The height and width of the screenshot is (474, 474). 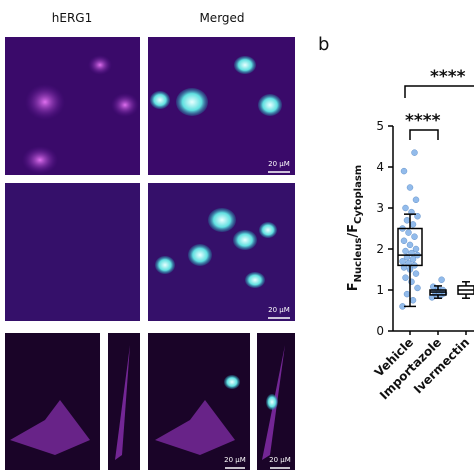 I want to click on y-axis-label-part: F, so click(x=353, y=286).